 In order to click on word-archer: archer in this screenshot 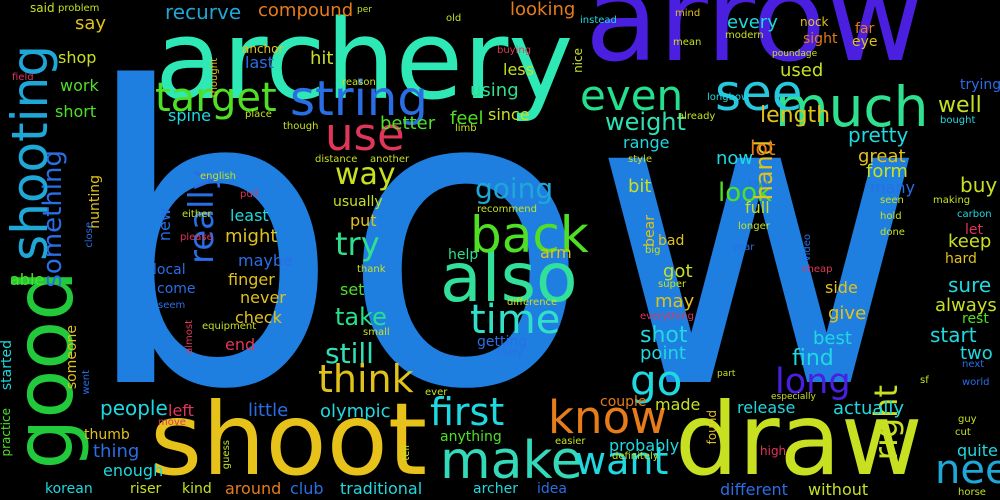, I will do `click(495, 489)`.